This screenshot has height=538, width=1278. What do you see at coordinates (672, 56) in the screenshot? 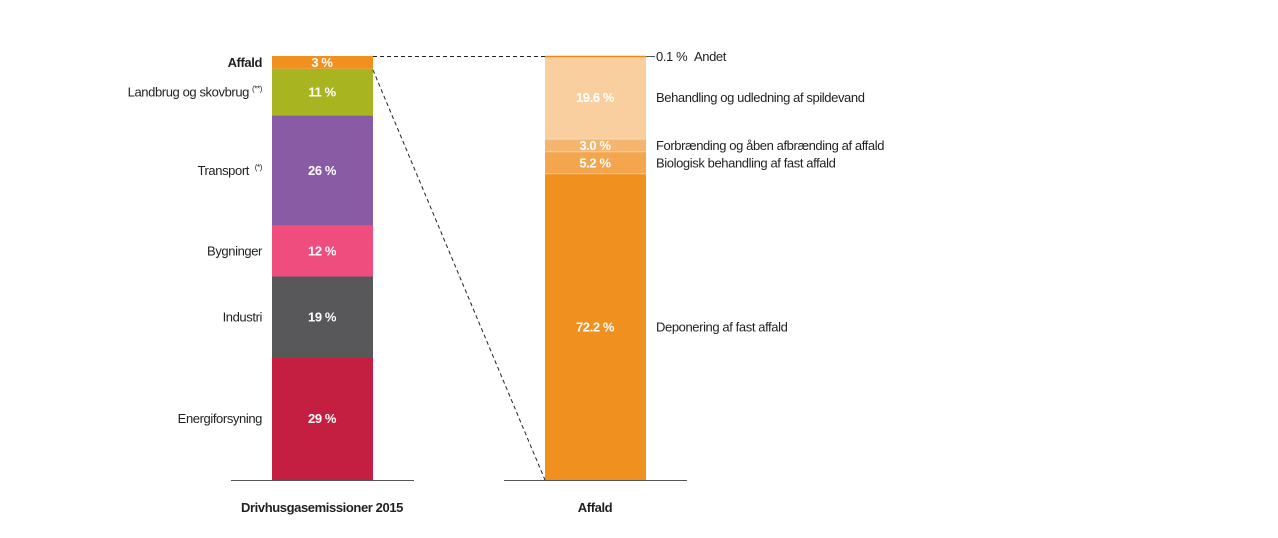
I see `value-label-andet: 0.1 %` at bounding box center [672, 56].